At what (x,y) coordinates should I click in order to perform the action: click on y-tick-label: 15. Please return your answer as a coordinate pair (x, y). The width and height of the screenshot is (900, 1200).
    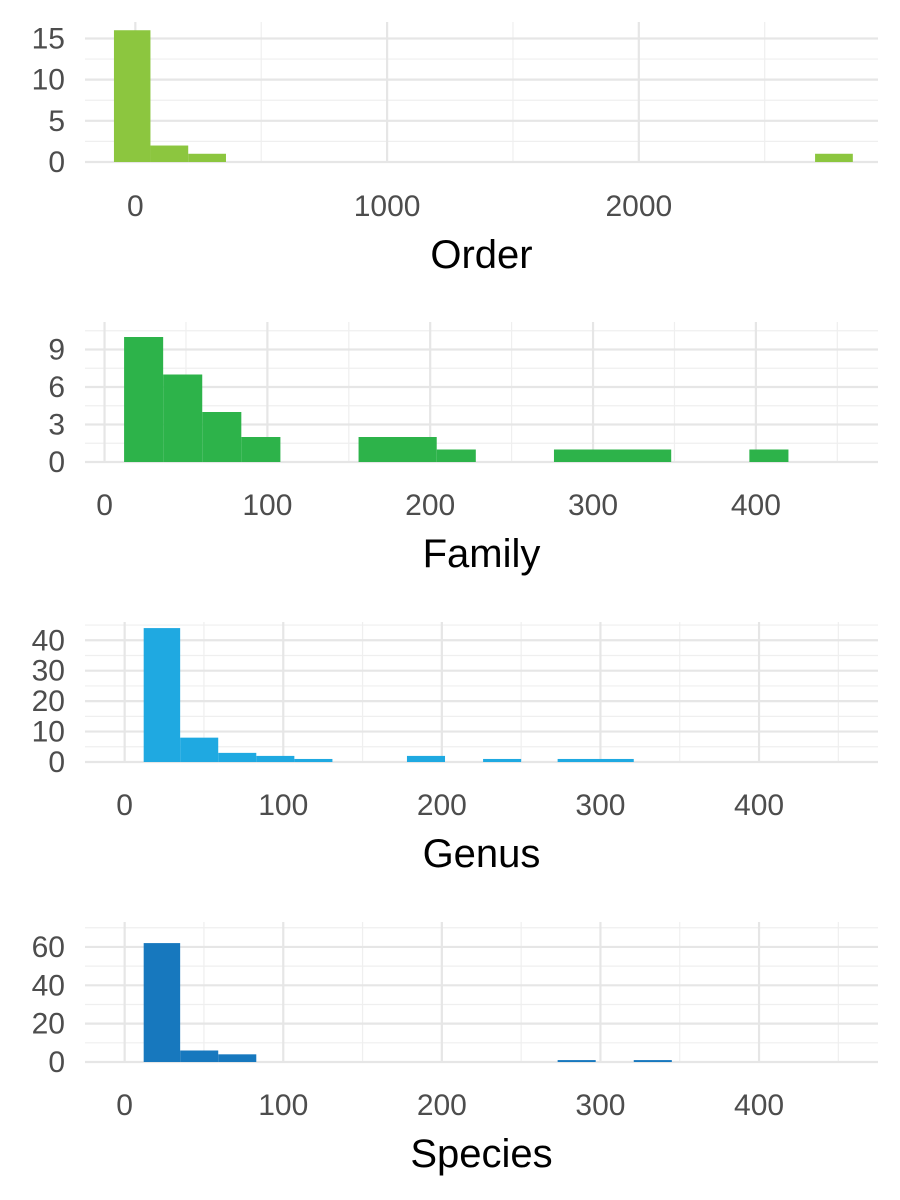
    Looking at the image, I should click on (48, 38).